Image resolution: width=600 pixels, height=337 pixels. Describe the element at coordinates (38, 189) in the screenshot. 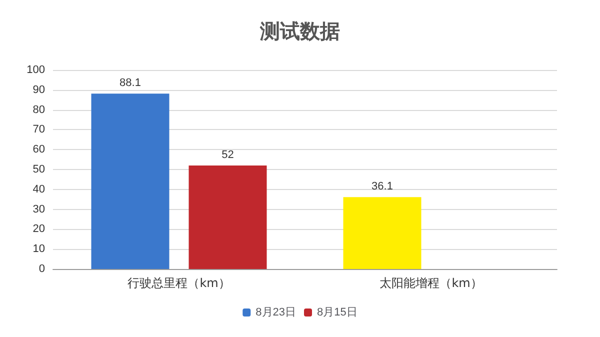

I see `y-tick-label: 40` at that location.